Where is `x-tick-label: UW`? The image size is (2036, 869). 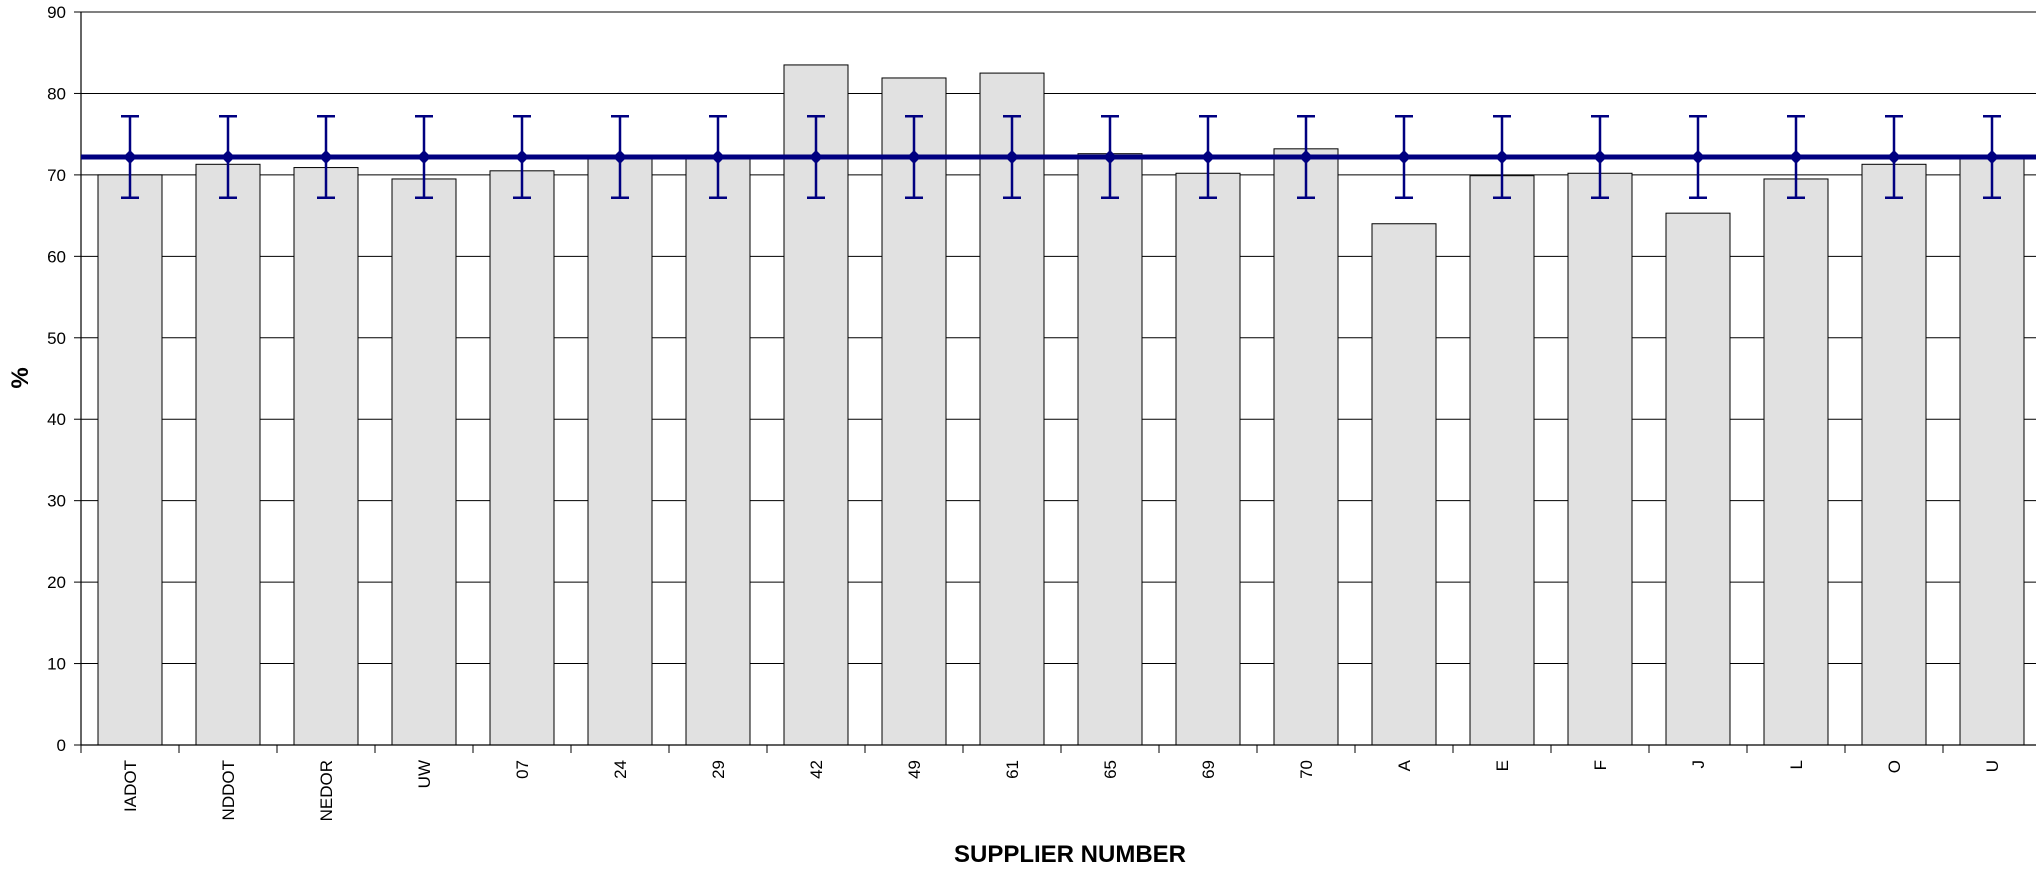 x-tick-label: UW is located at coordinates (424, 774).